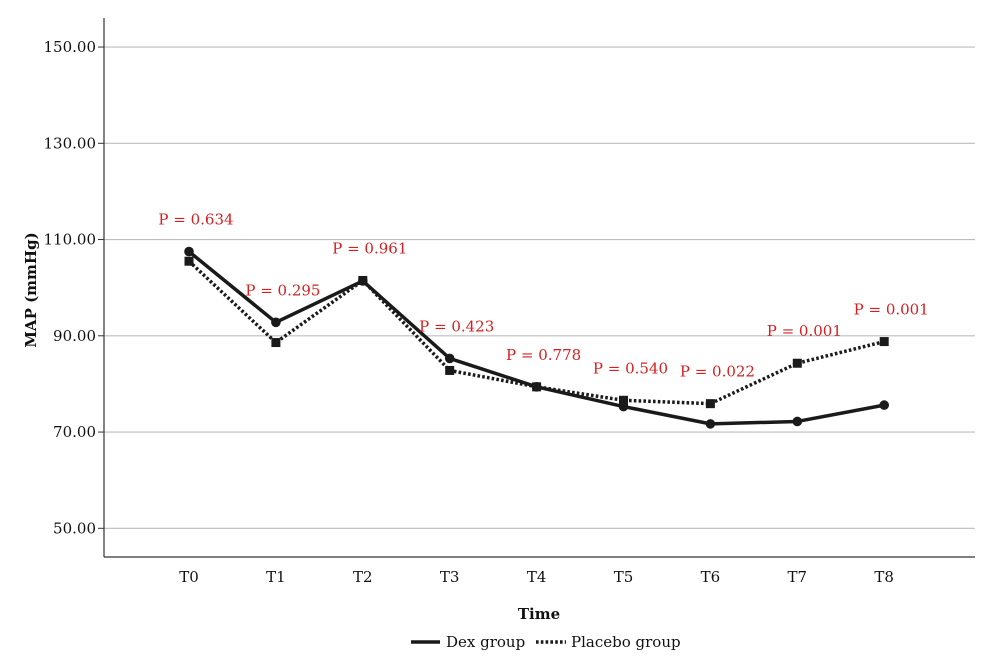 This screenshot has height=667, width=1000. What do you see at coordinates (74, 432) in the screenshot?
I see `y-tick-label: 70.00` at bounding box center [74, 432].